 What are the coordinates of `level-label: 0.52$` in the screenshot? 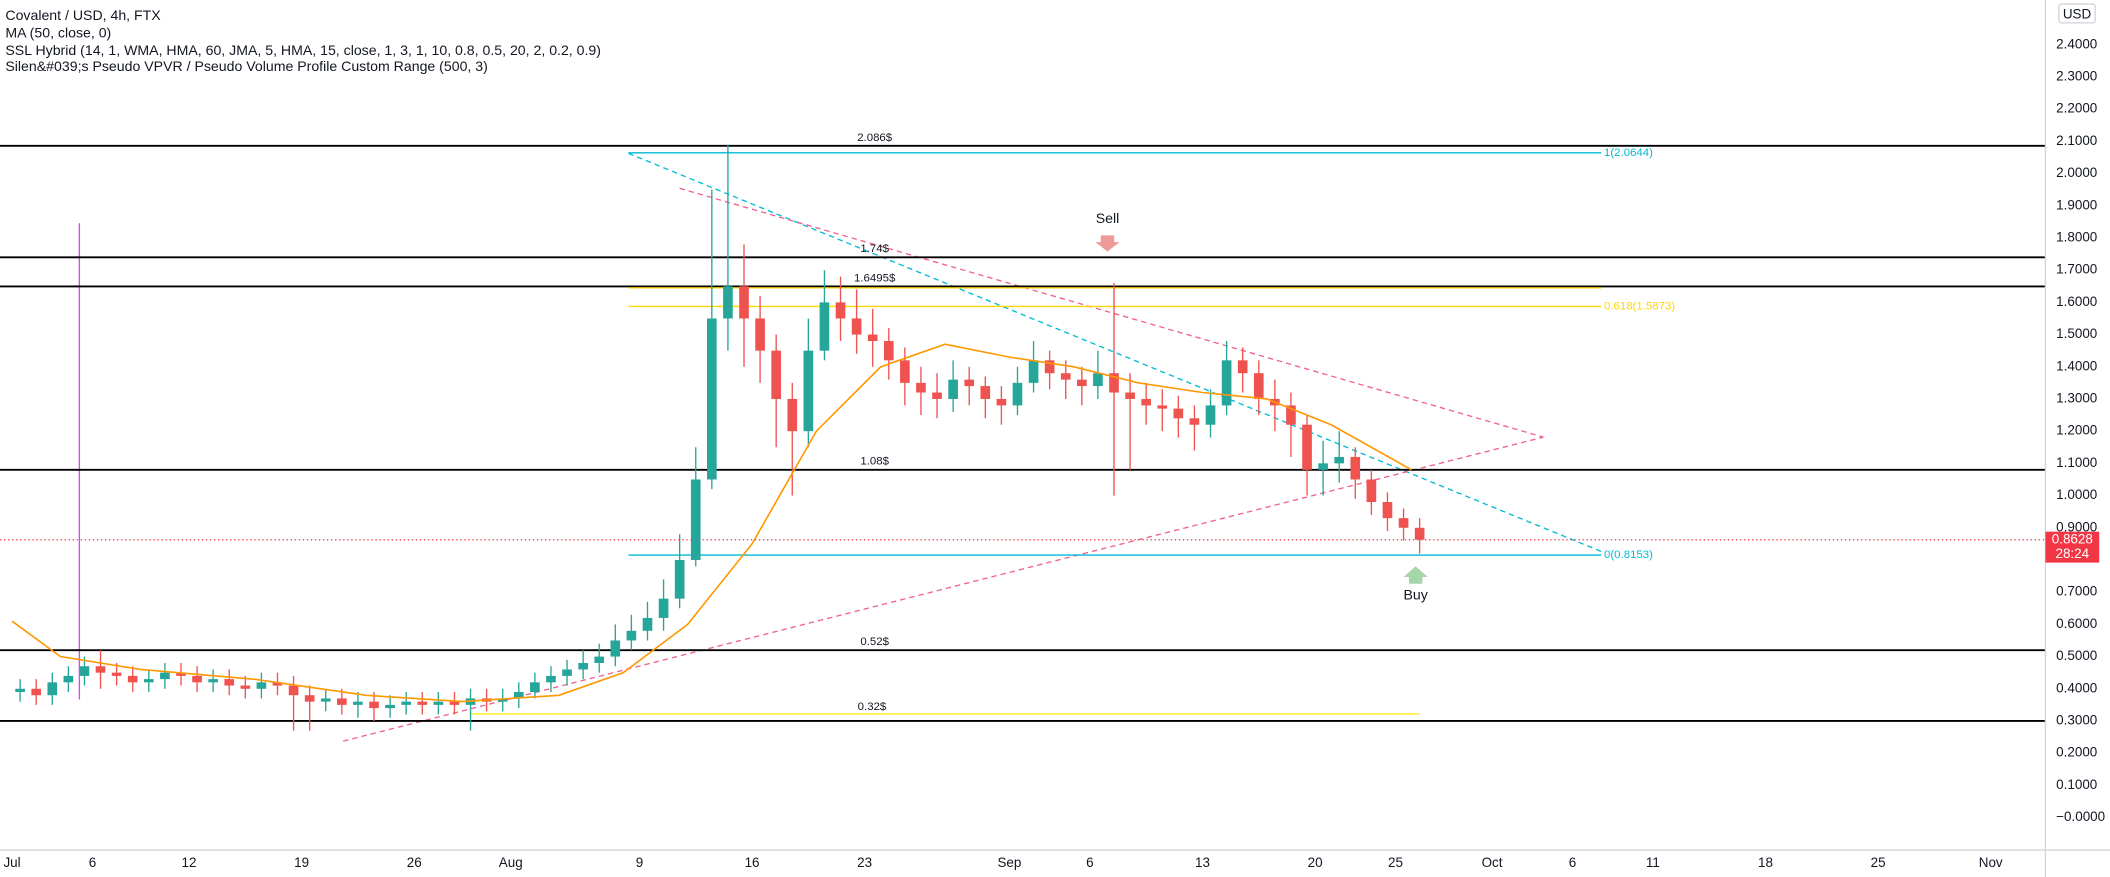 It's located at (874, 642).